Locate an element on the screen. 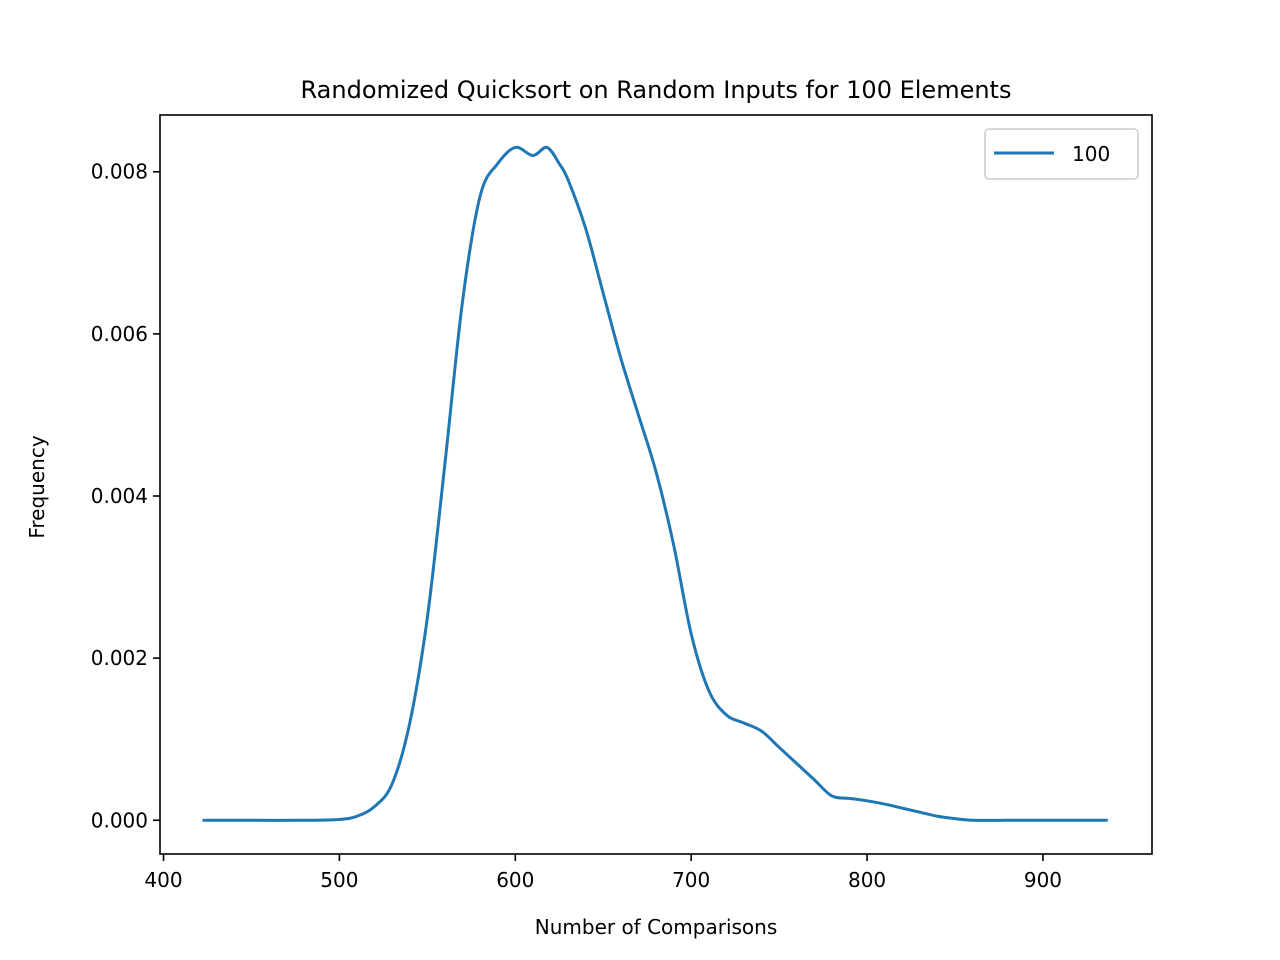 Image resolution: width=1280 pixels, height=960 pixels. y-tick-label: 0.006 is located at coordinates (119, 334).